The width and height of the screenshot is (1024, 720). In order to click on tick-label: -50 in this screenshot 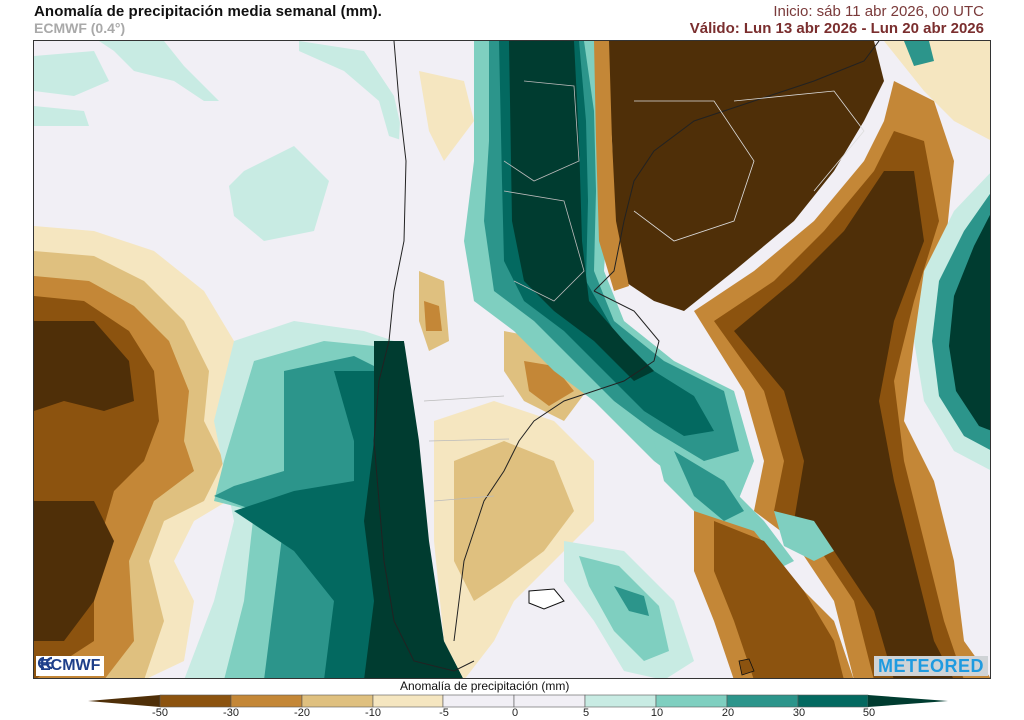, I will do `click(160, 713)`.